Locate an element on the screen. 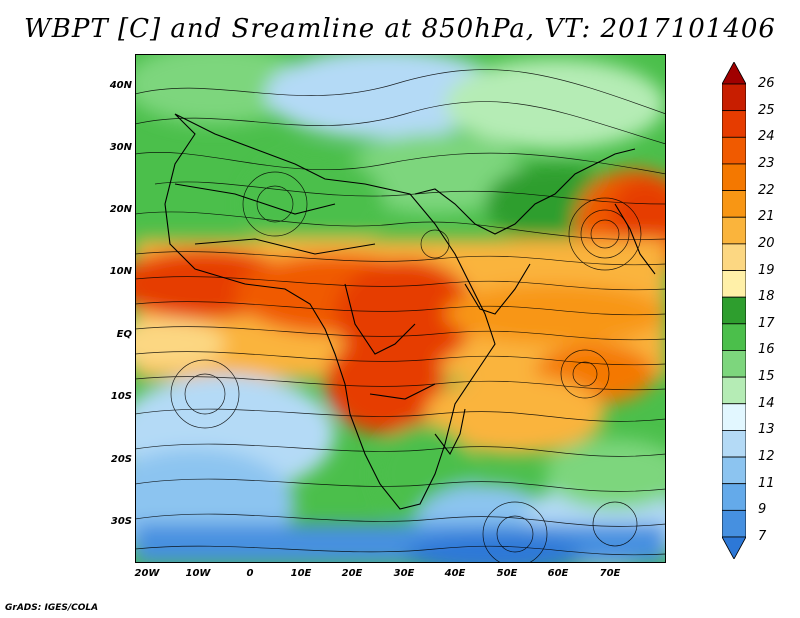 The image size is (800, 618). lon-label-40e: 40E is located at coordinates (455, 573).